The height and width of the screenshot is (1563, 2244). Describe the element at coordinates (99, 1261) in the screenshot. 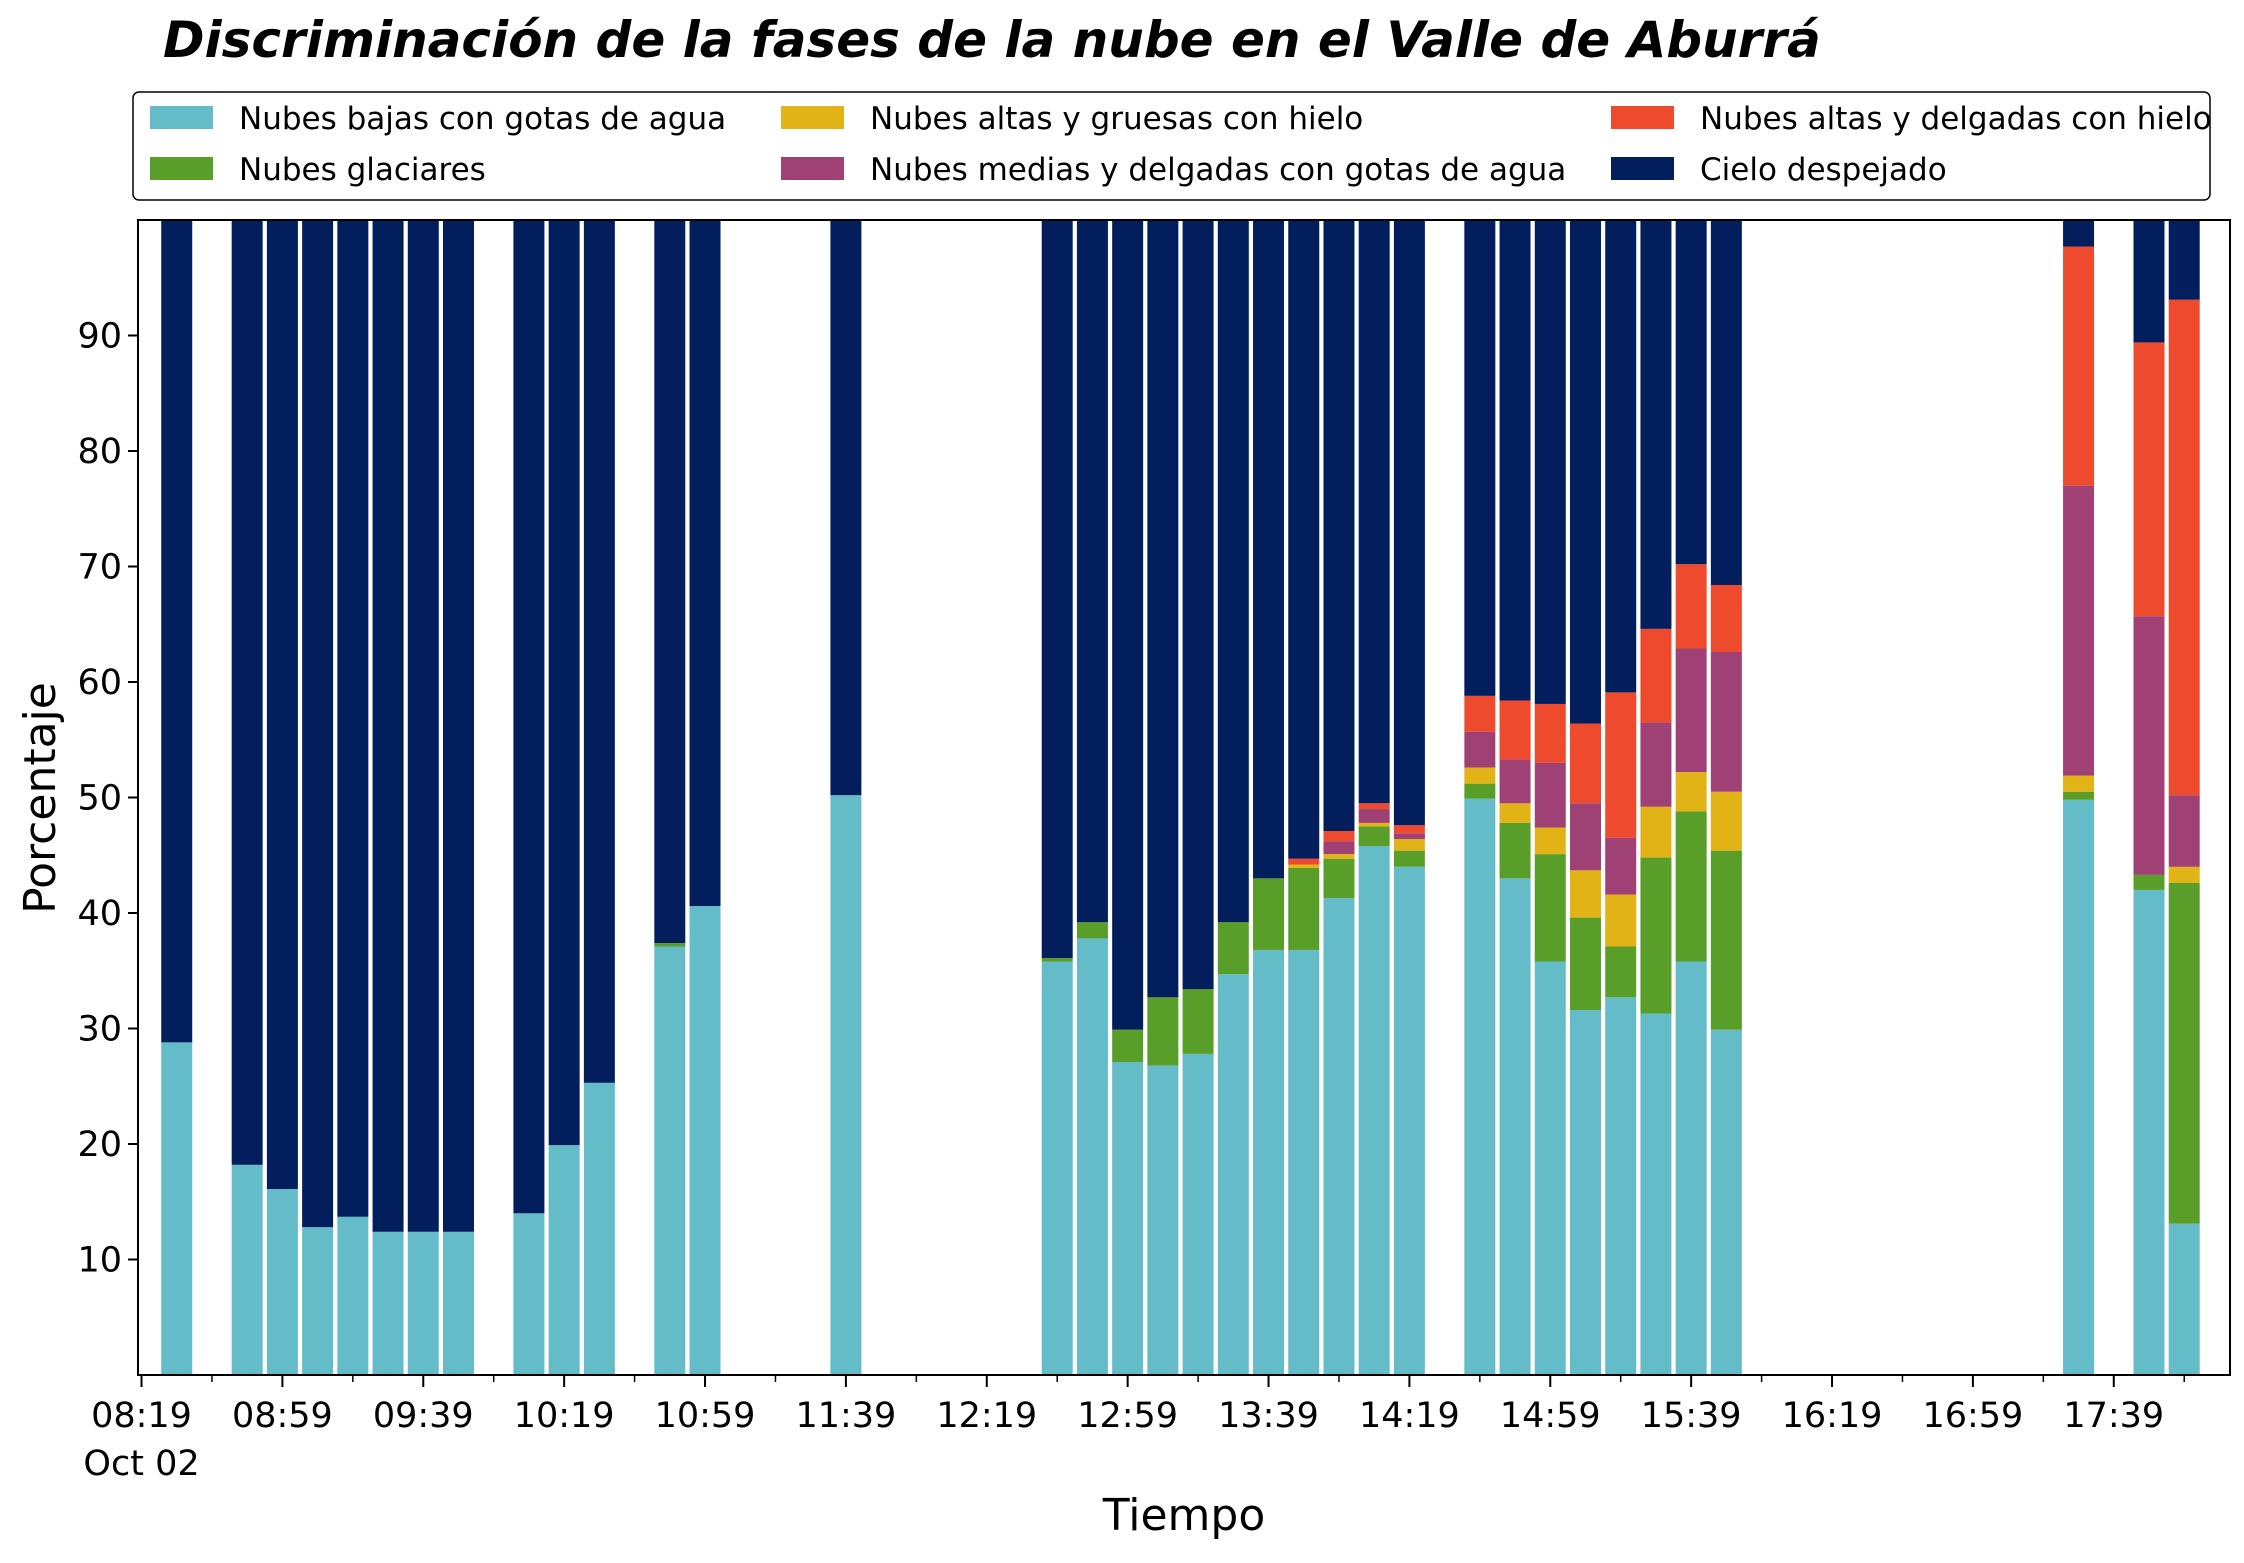

I see `y-tick-label-0: 10` at that location.